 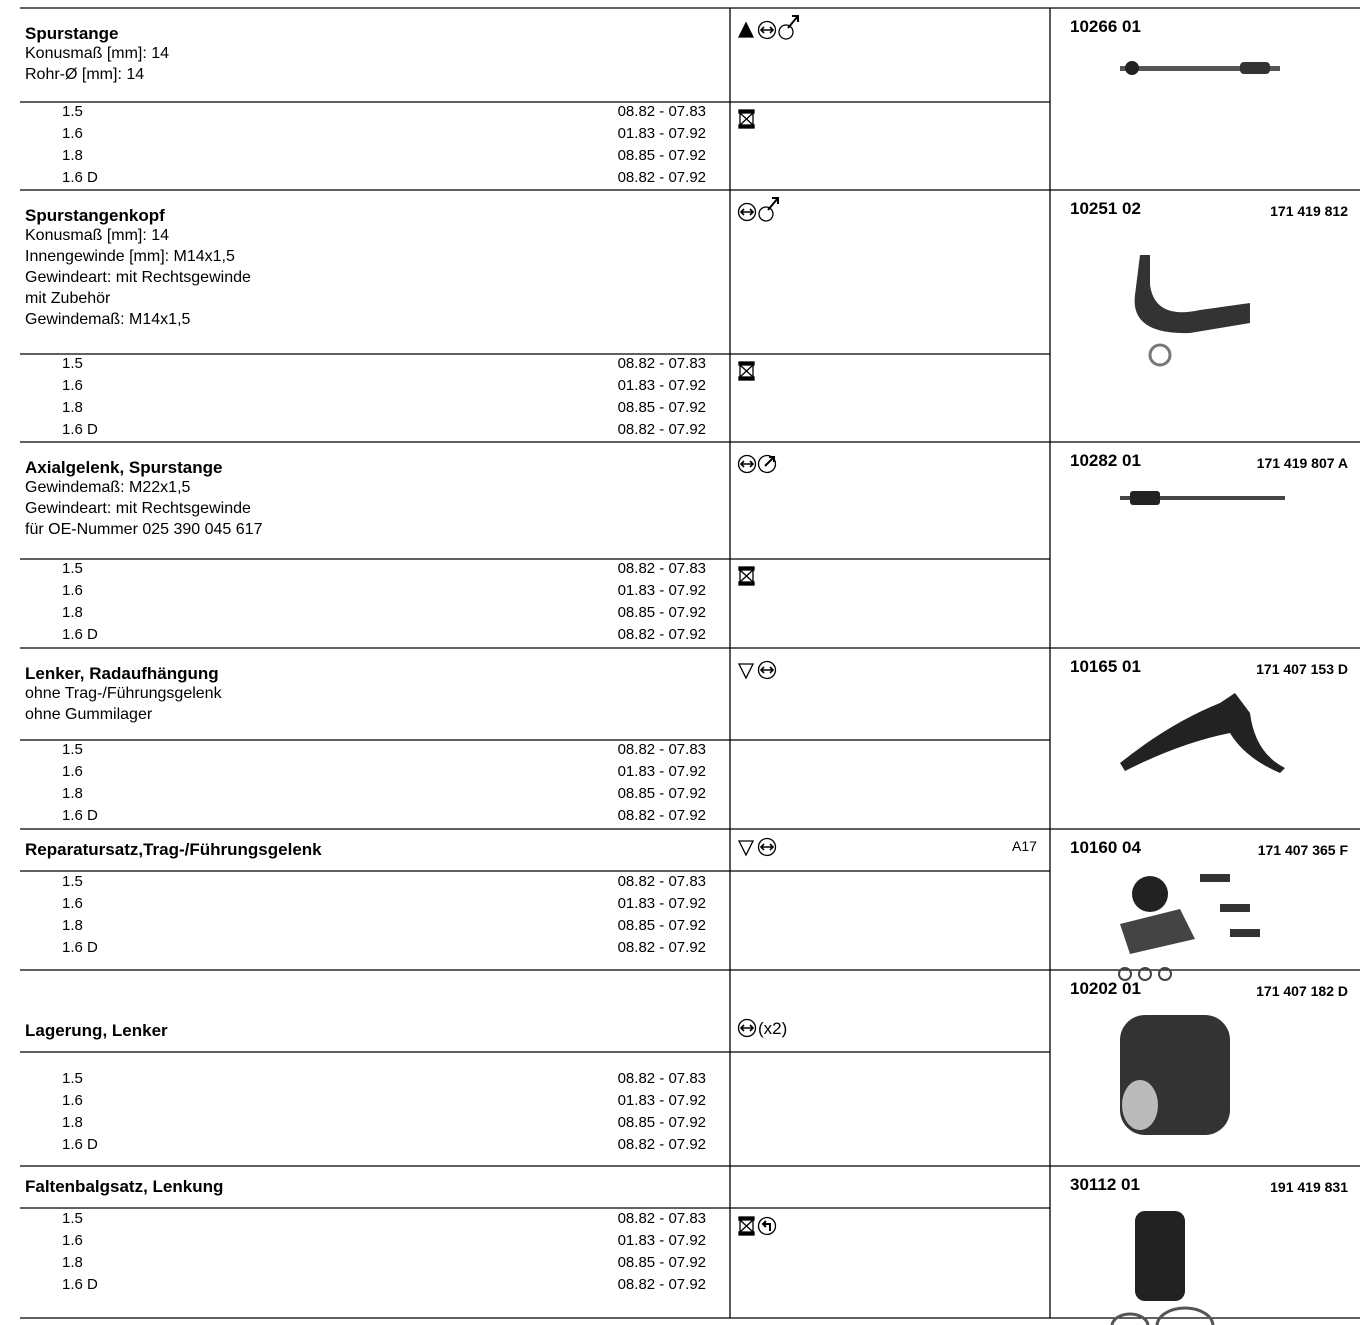 What do you see at coordinates (124, 467) in the screenshot?
I see `section-title: Axialgelenk, Spurstange` at bounding box center [124, 467].